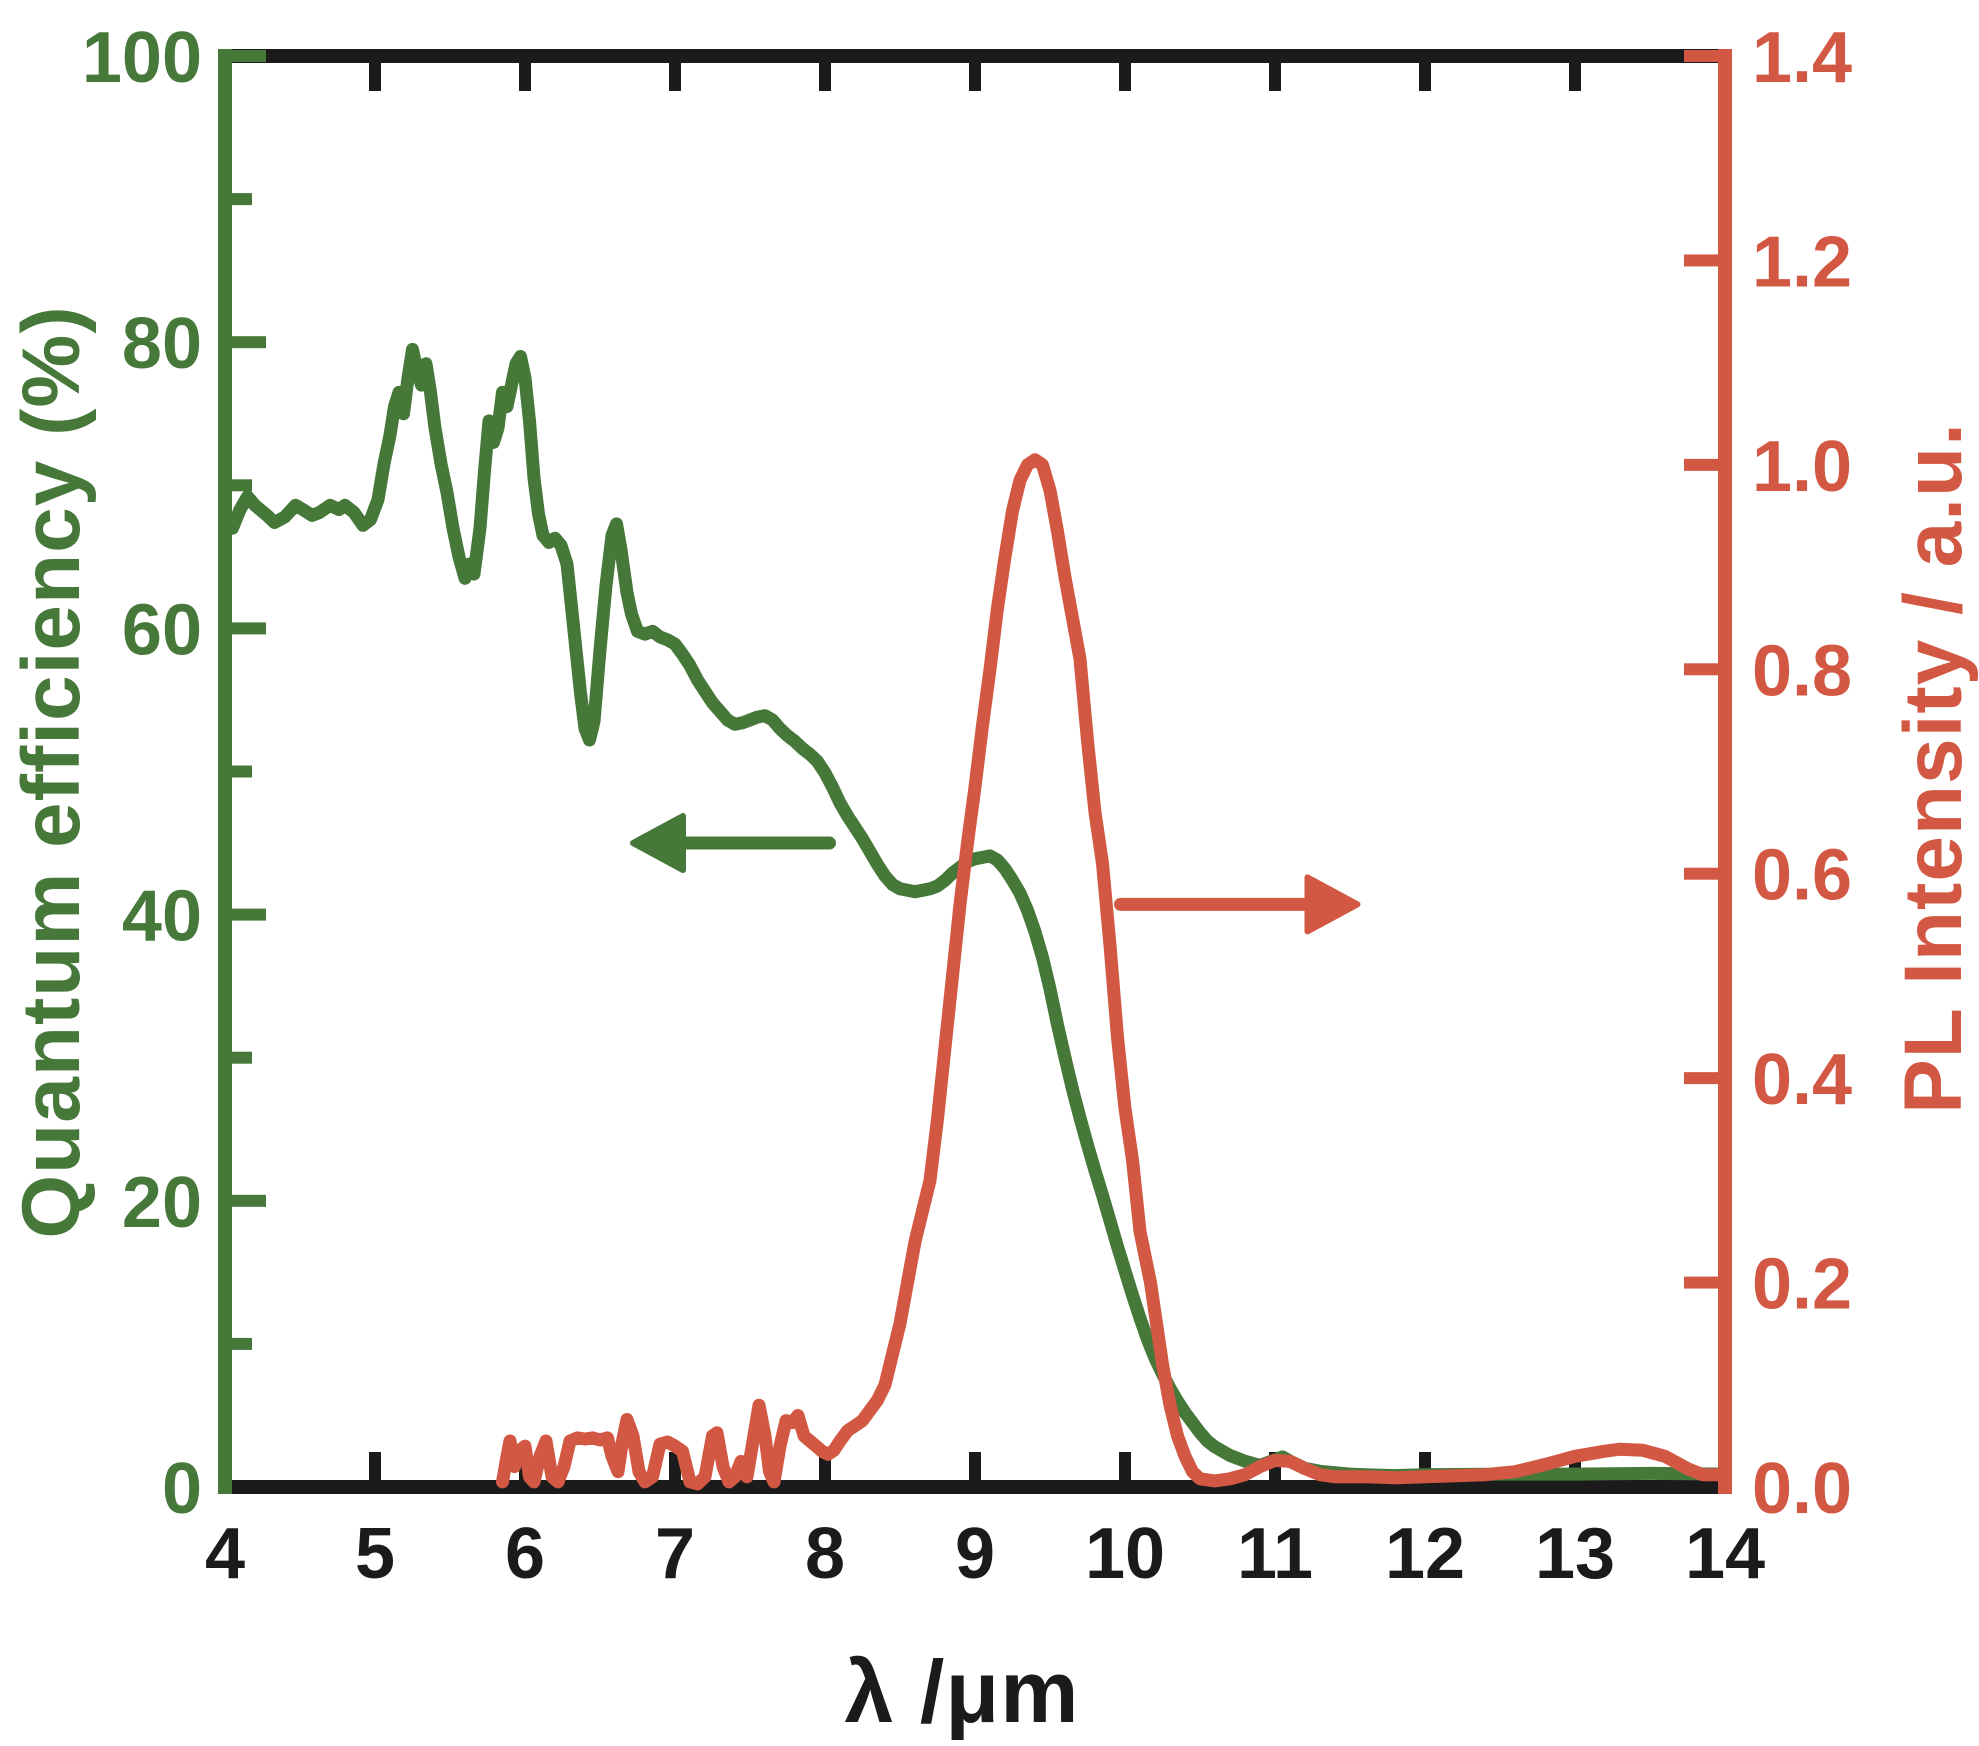 This screenshot has width=1979, height=1746. What do you see at coordinates (975, 56) in the screenshot?
I see `top-axis-spine` at bounding box center [975, 56].